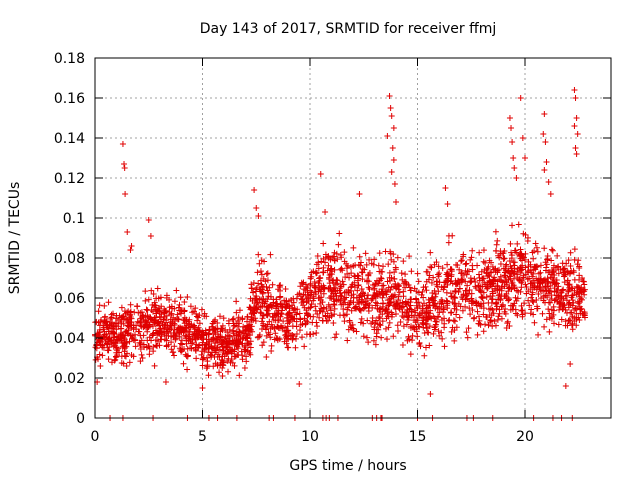 Image resolution: width=640 pixels, height=480 pixels. Describe the element at coordinates (74, 219) in the screenshot. I see `y-tick-label: 0.1` at that location.